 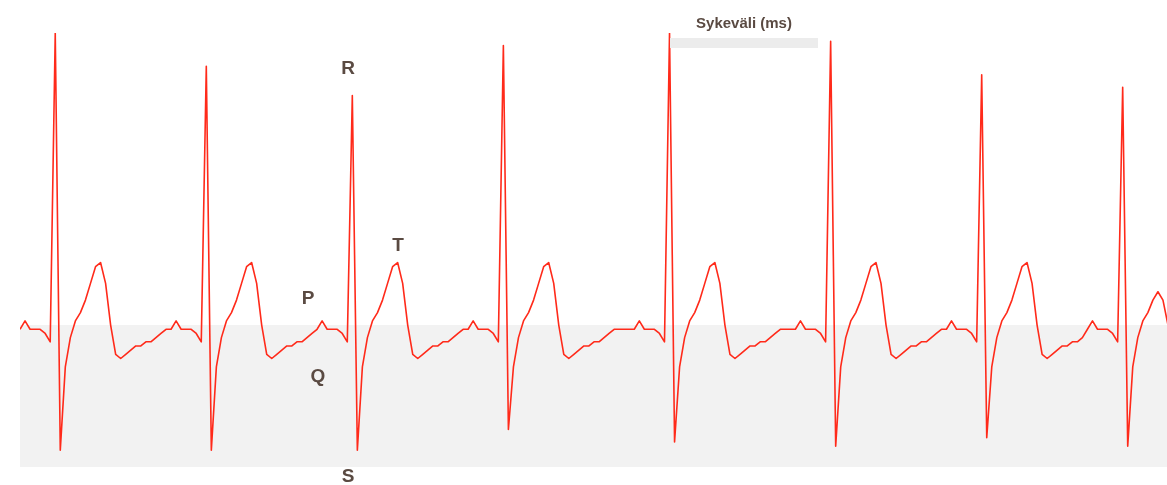 I want to click on annotation: R, so click(x=348, y=68).